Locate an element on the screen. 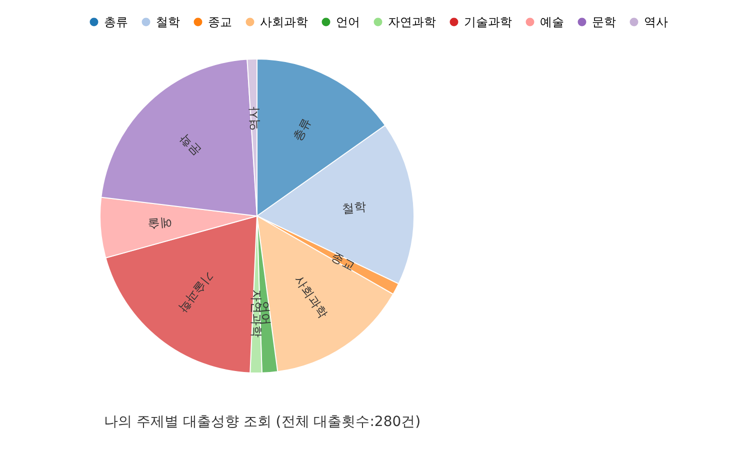 This screenshot has width=740, height=460. legend-label: 총류 is located at coordinates (116, 22).